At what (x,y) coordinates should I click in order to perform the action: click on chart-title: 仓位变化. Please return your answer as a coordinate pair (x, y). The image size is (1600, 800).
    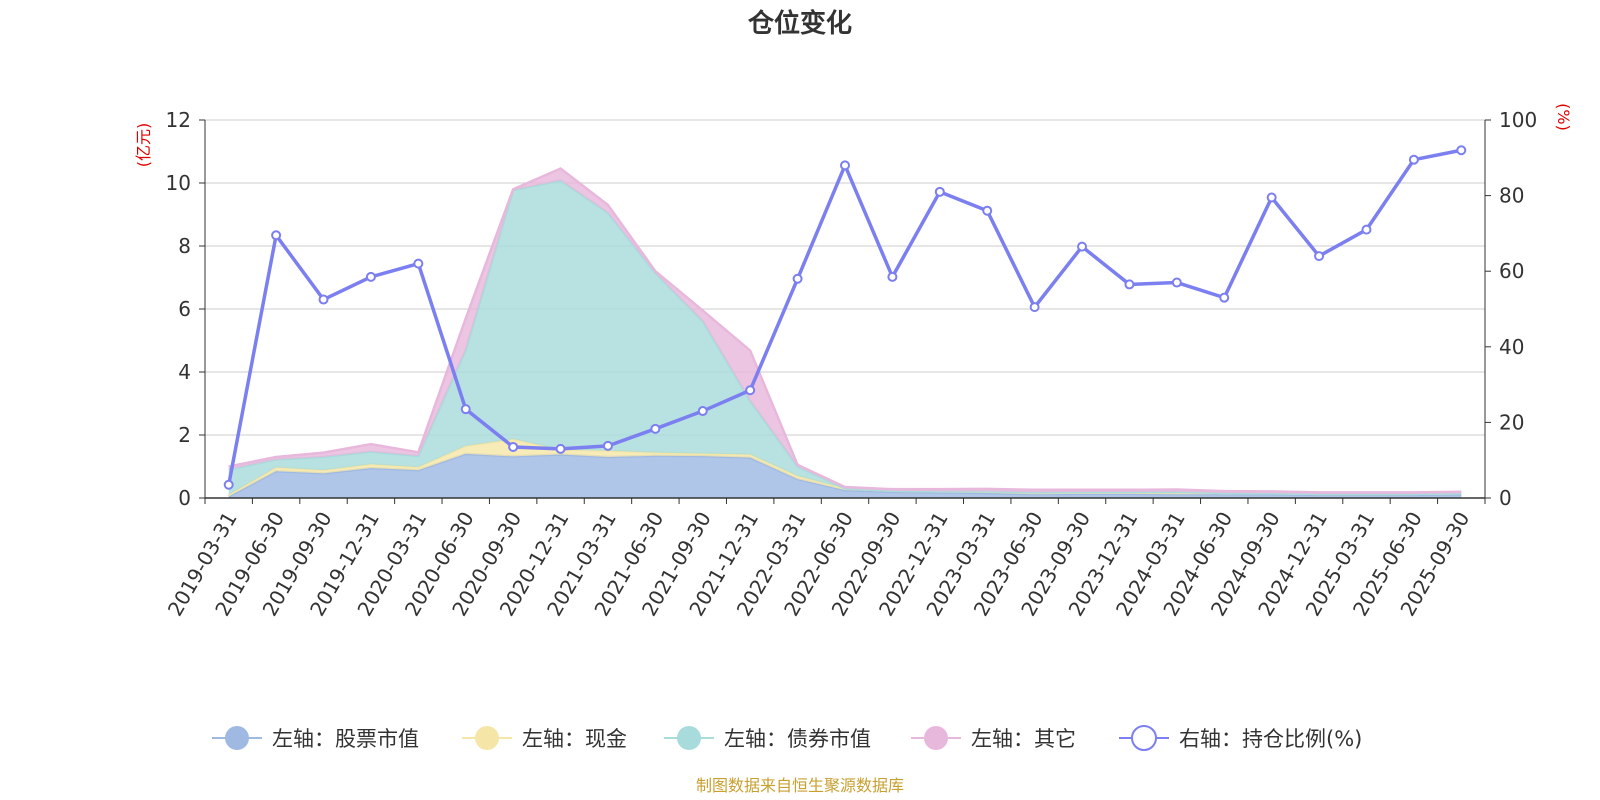
    Looking at the image, I should click on (799, 23).